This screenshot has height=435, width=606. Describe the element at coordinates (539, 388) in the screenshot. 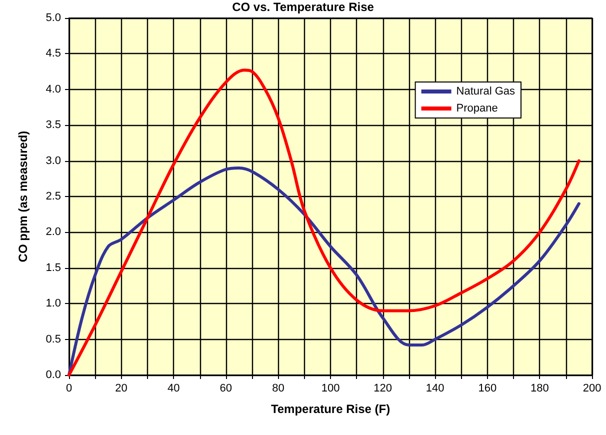

I see `x-tick-label: 180` at that location.